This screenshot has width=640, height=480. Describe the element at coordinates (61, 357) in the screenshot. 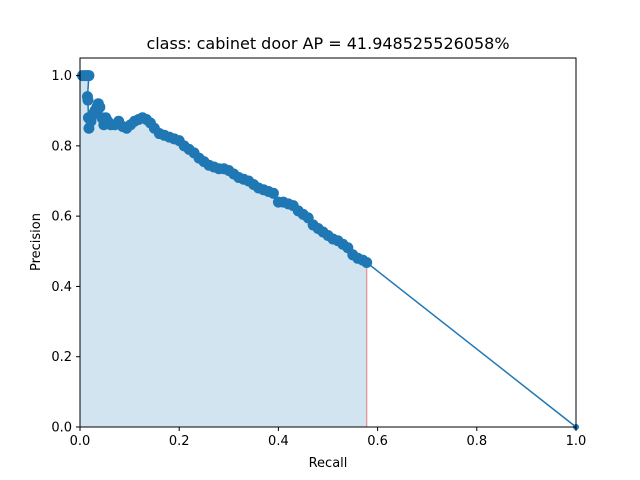

I see `y-tick-label: 0.2` at that location.